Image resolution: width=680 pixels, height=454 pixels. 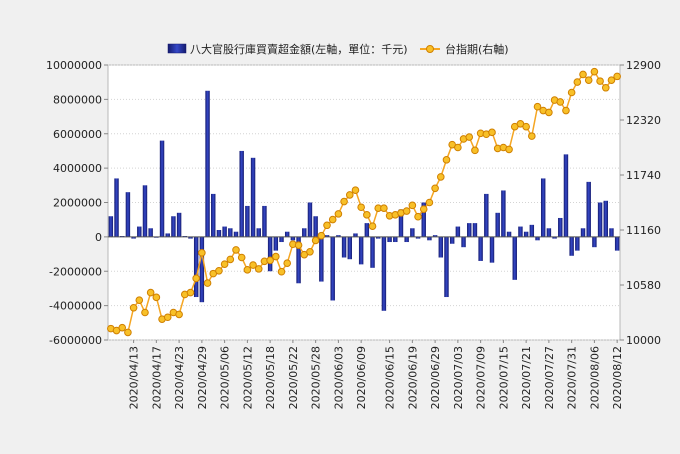 What do you see at coordinates (643, 120) in the screenshot?
I see `right-tick-label: 12320` at bounding box center [643, 120].